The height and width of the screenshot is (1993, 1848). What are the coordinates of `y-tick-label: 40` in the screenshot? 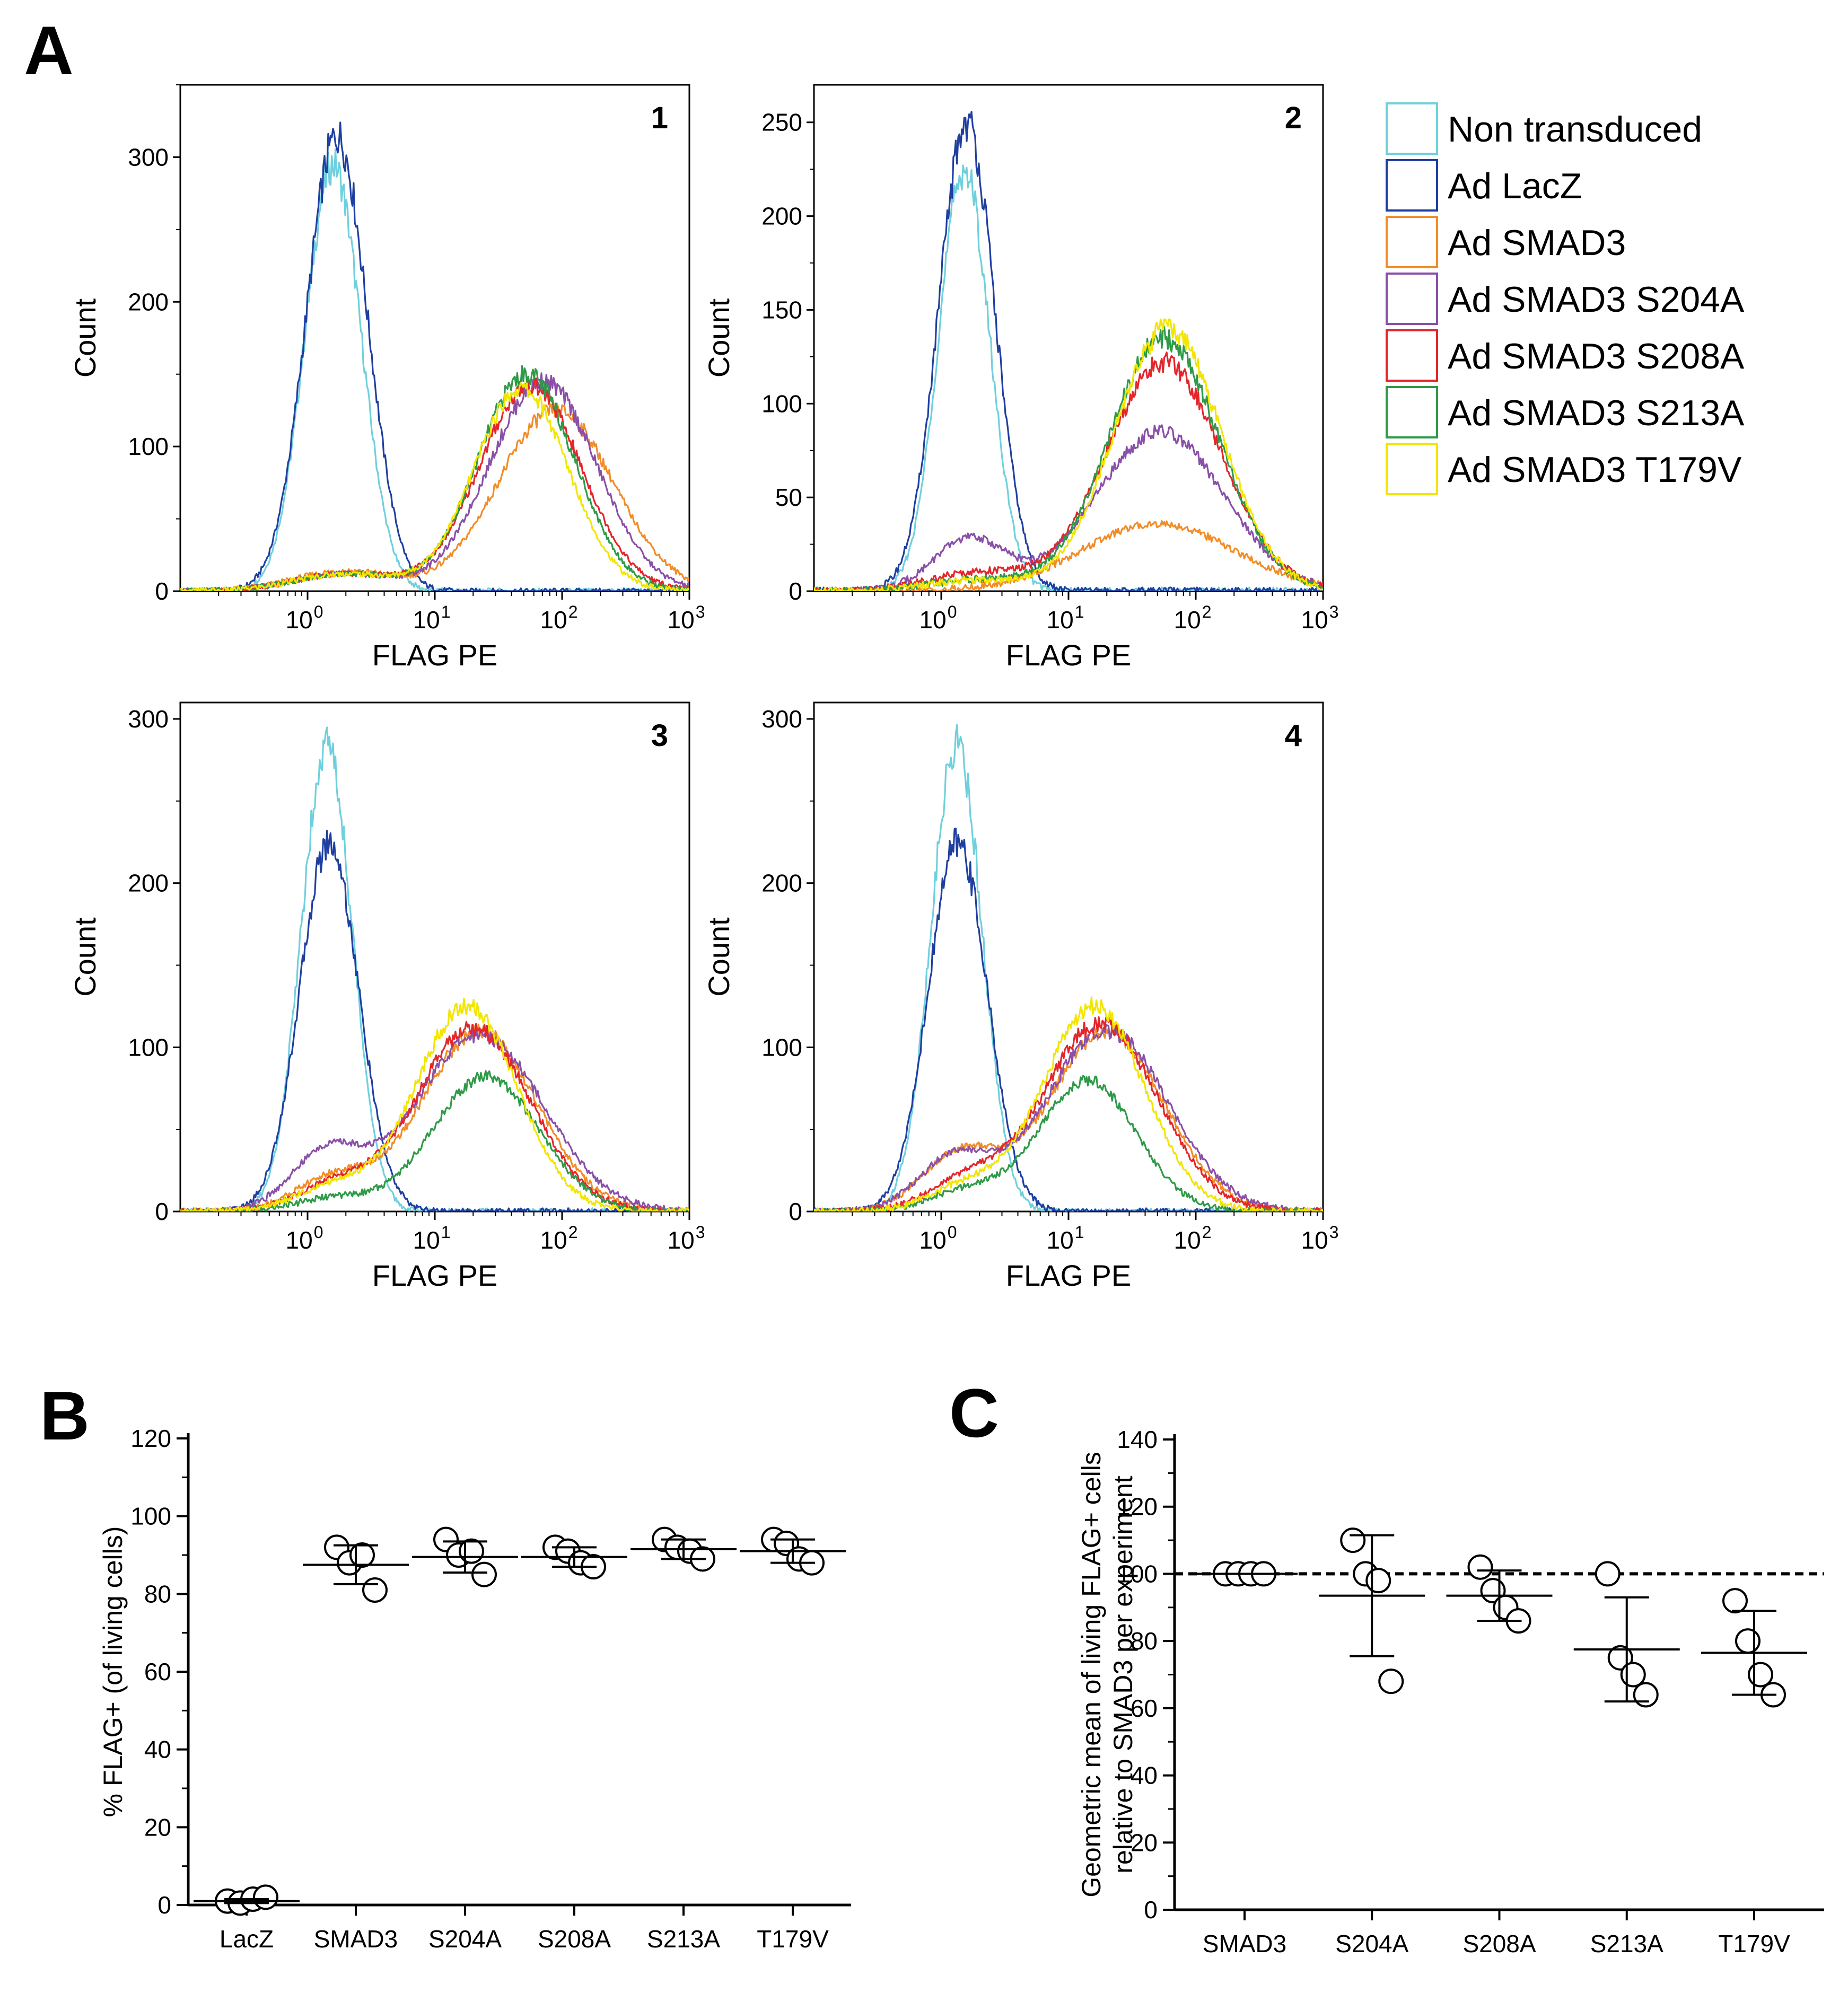 It's located at (1144, 1775).